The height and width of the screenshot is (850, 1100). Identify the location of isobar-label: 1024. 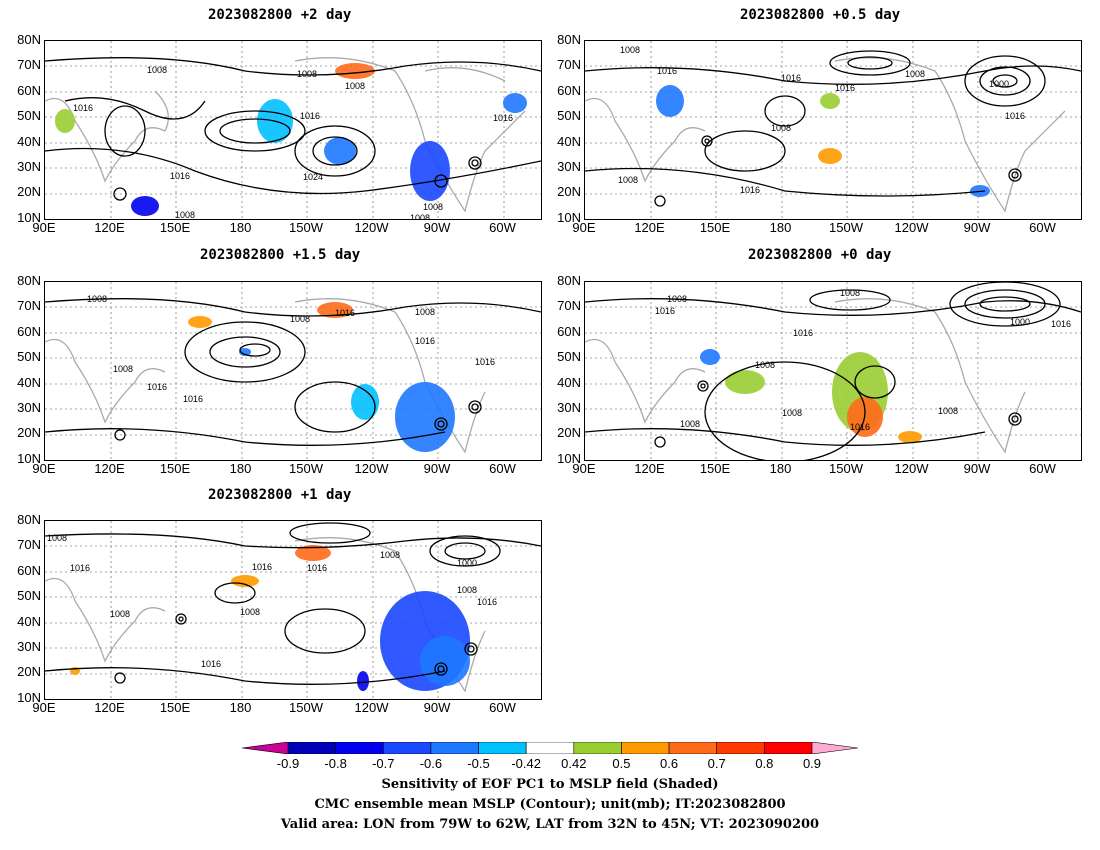
(313, 177).